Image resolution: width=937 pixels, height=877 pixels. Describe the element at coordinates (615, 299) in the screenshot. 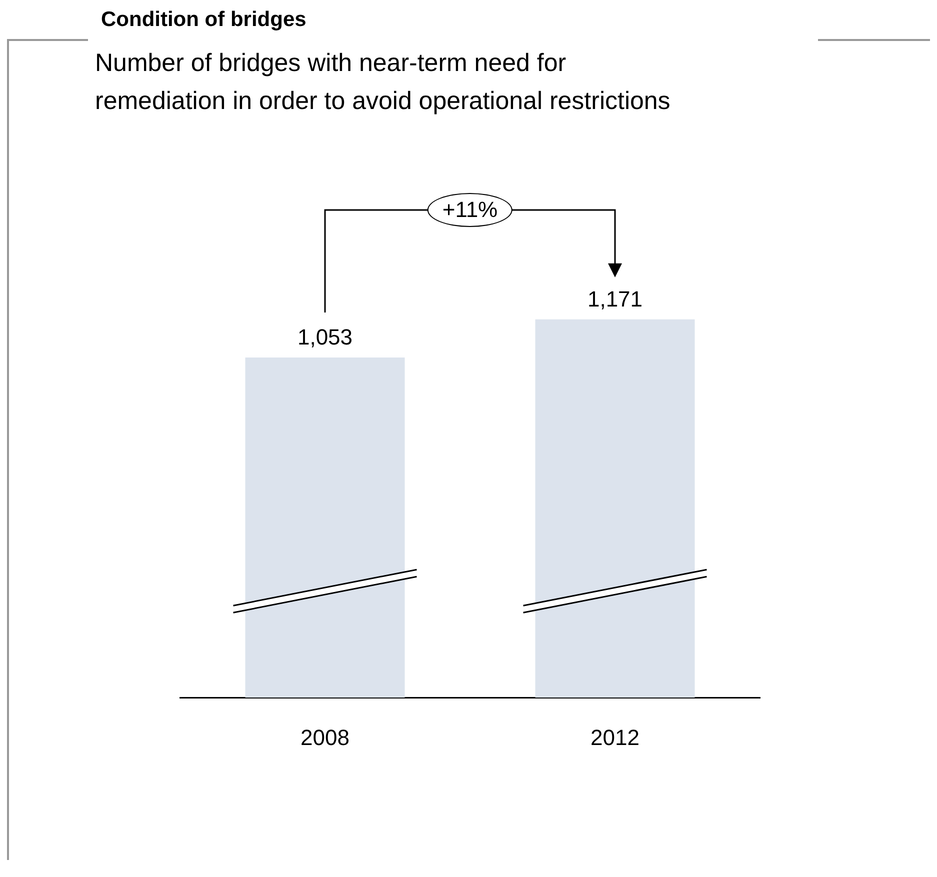

I see `data-label: 1,171` at that location.